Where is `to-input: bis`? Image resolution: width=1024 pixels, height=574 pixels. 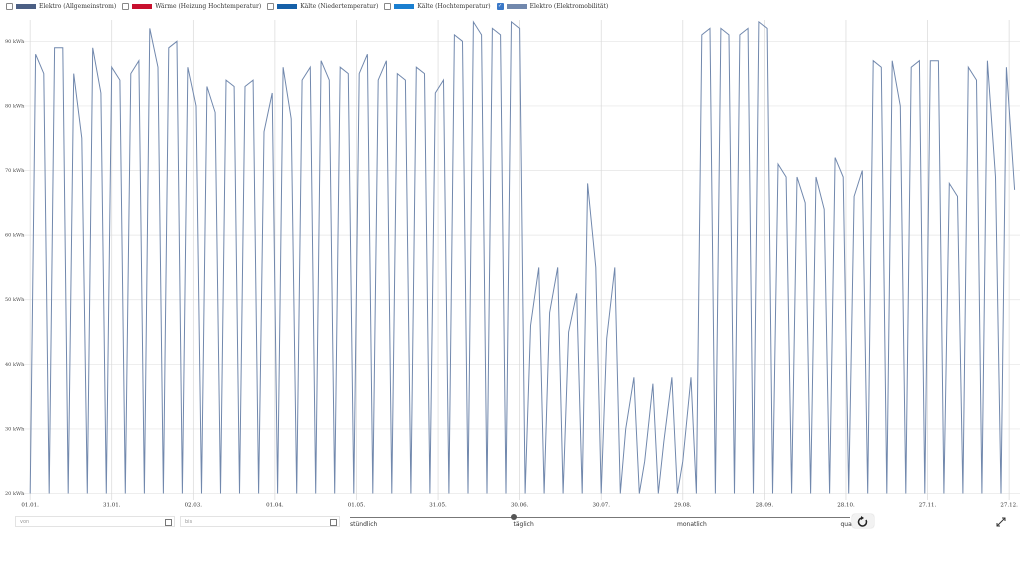
to-input: bis is located at coordinates (260, 521).